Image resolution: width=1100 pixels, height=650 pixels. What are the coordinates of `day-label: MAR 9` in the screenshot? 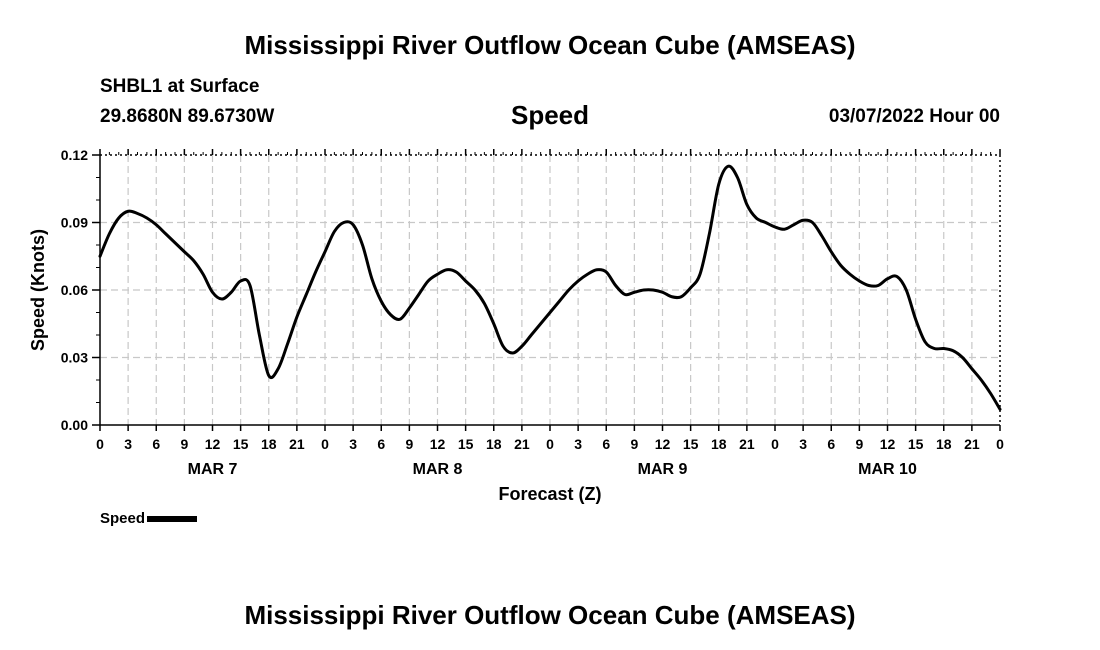 It's located at (663, 469).